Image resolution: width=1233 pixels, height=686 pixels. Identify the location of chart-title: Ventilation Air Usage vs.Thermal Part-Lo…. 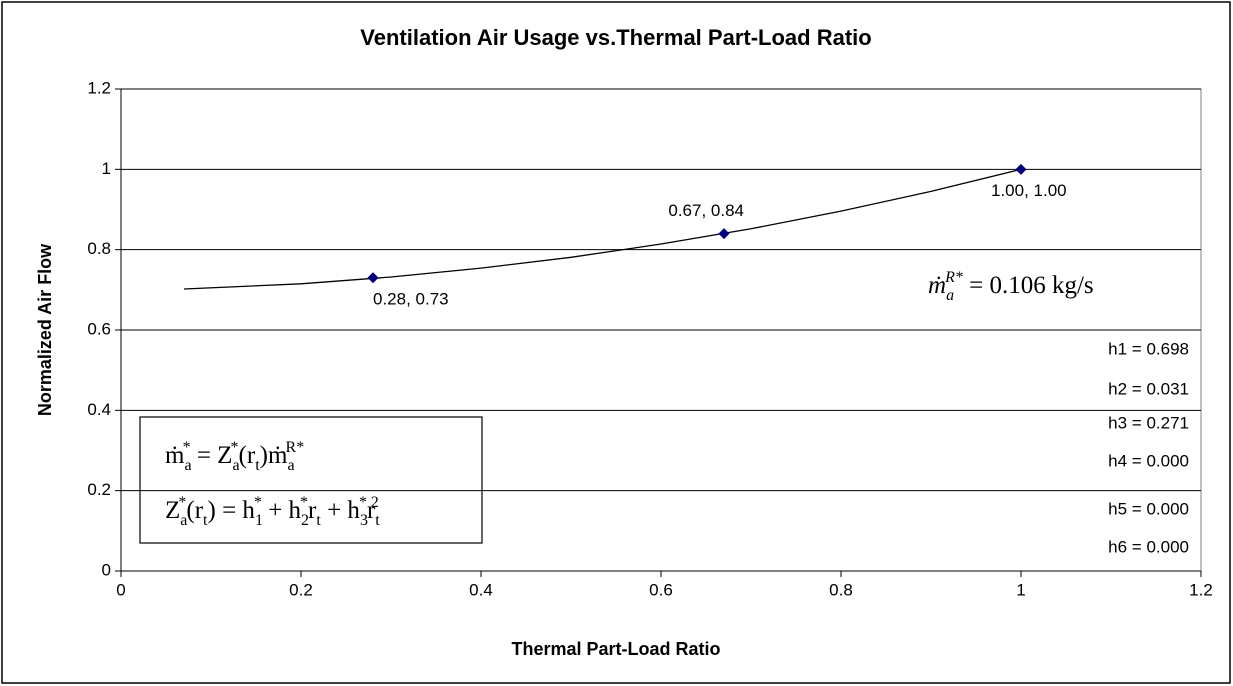
(615, 37).